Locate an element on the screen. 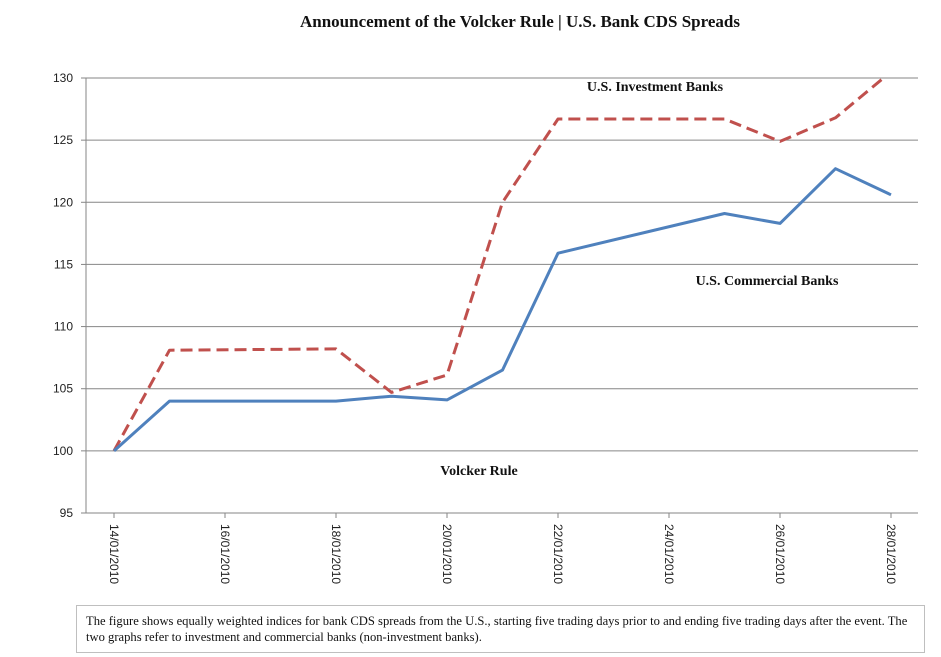  x-tick-label: 24/01/2010 is located at coordinates (669, 554).